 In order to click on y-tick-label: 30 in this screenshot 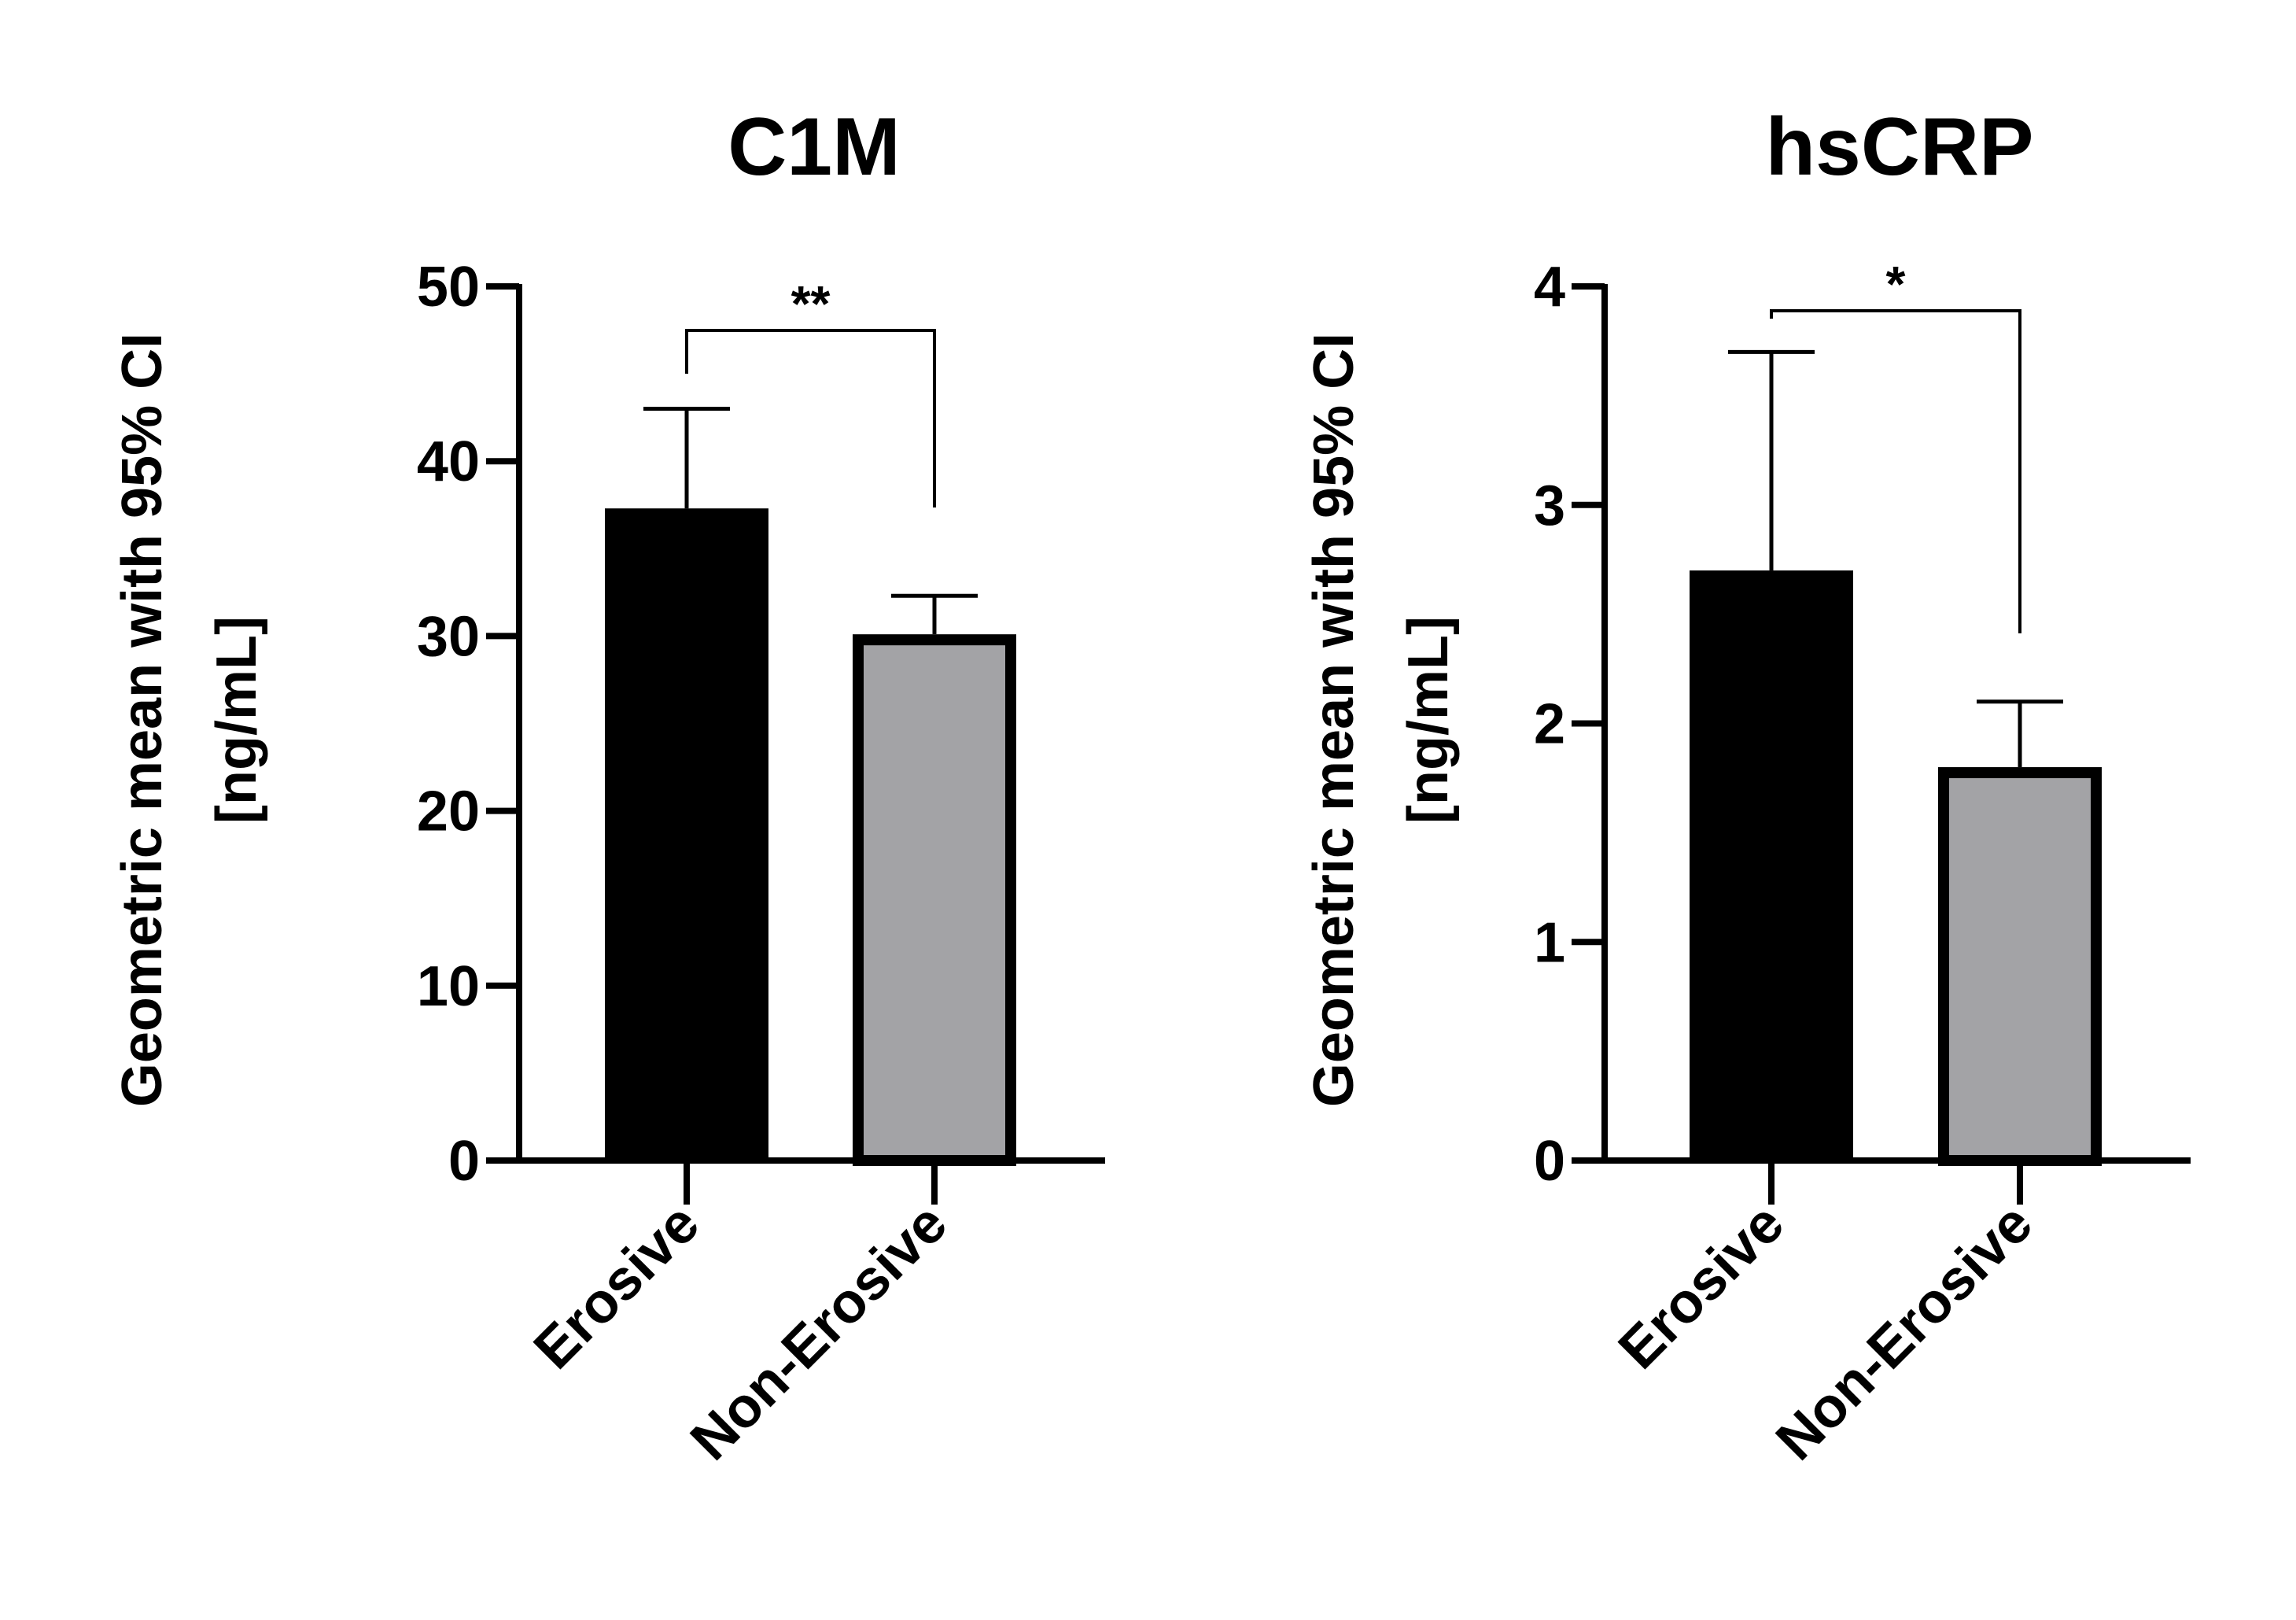, I will do `click(448, 637)`.